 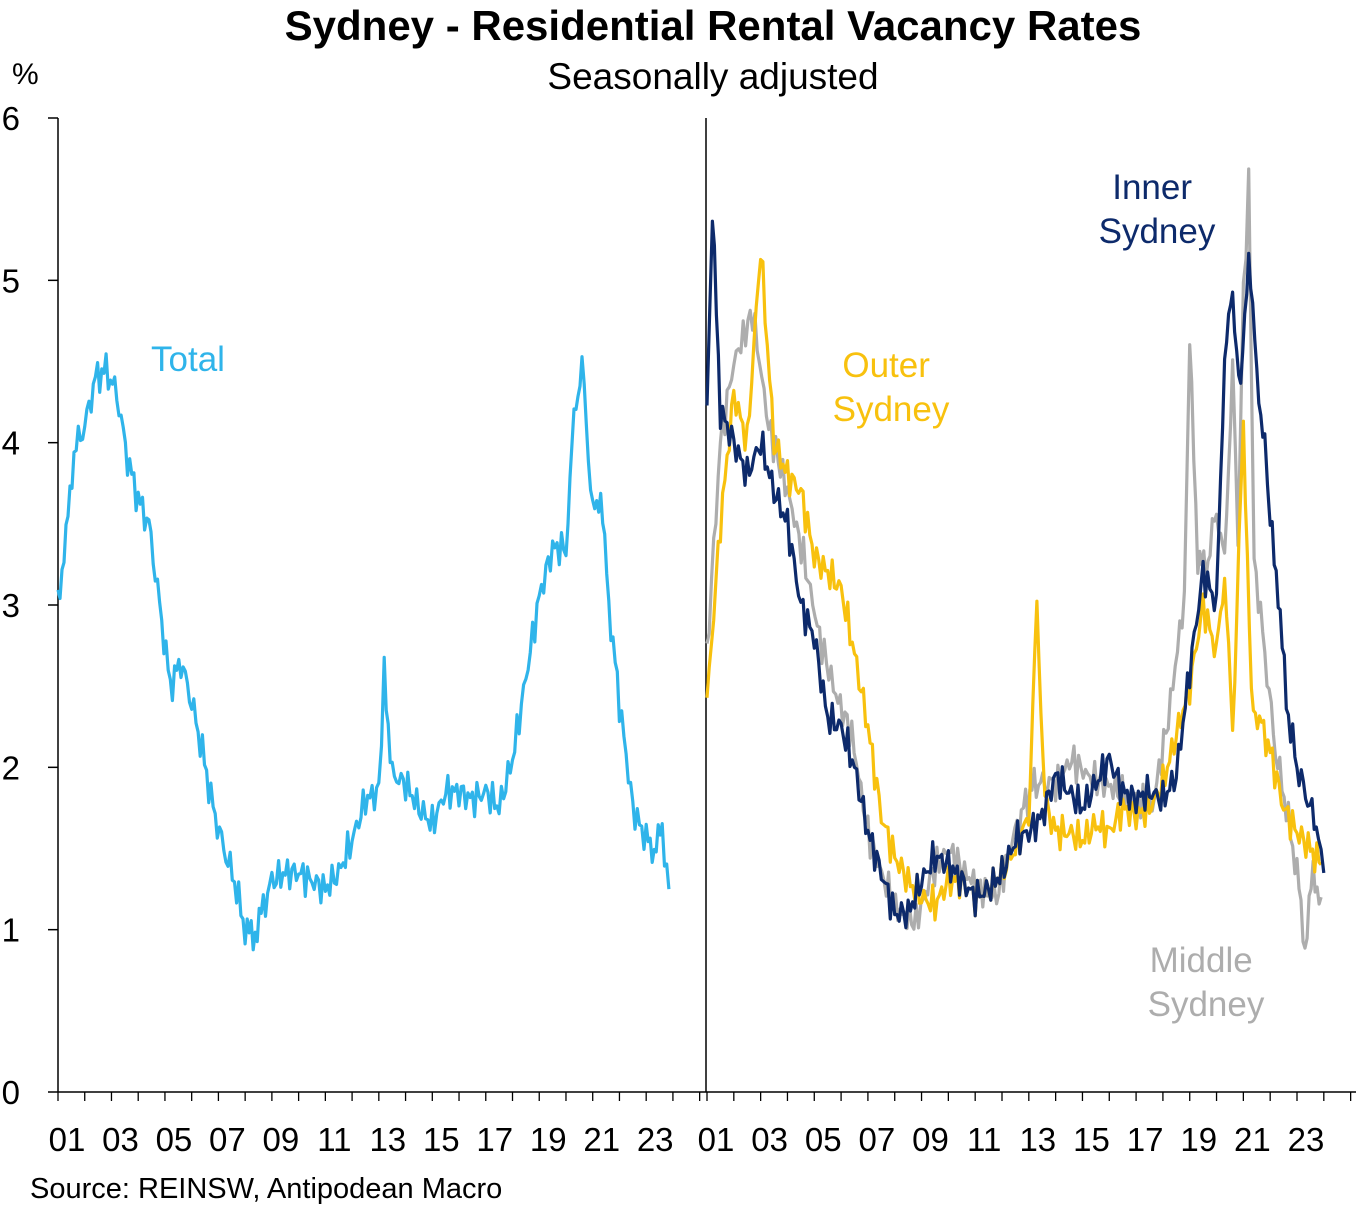 What do you see at coordinates (1157, 209) in the screenshot?
I see `label-inner-sydney: Inner Sydney` at bounding box center [1157, 209].